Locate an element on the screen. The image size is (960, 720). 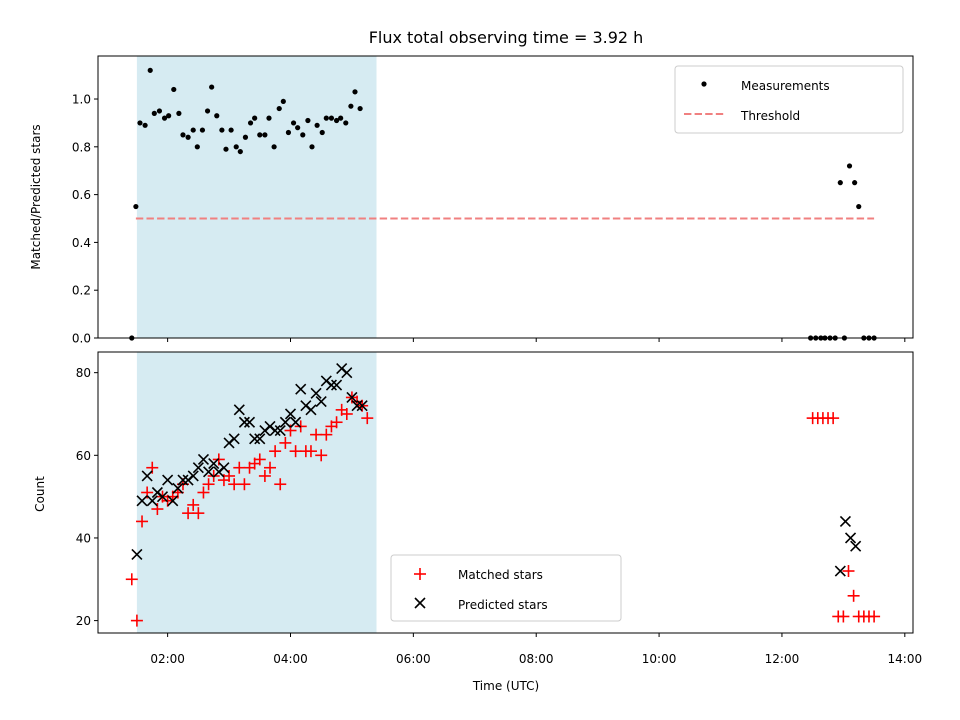
ratio-legend-box is located at coordinates (789, 99).